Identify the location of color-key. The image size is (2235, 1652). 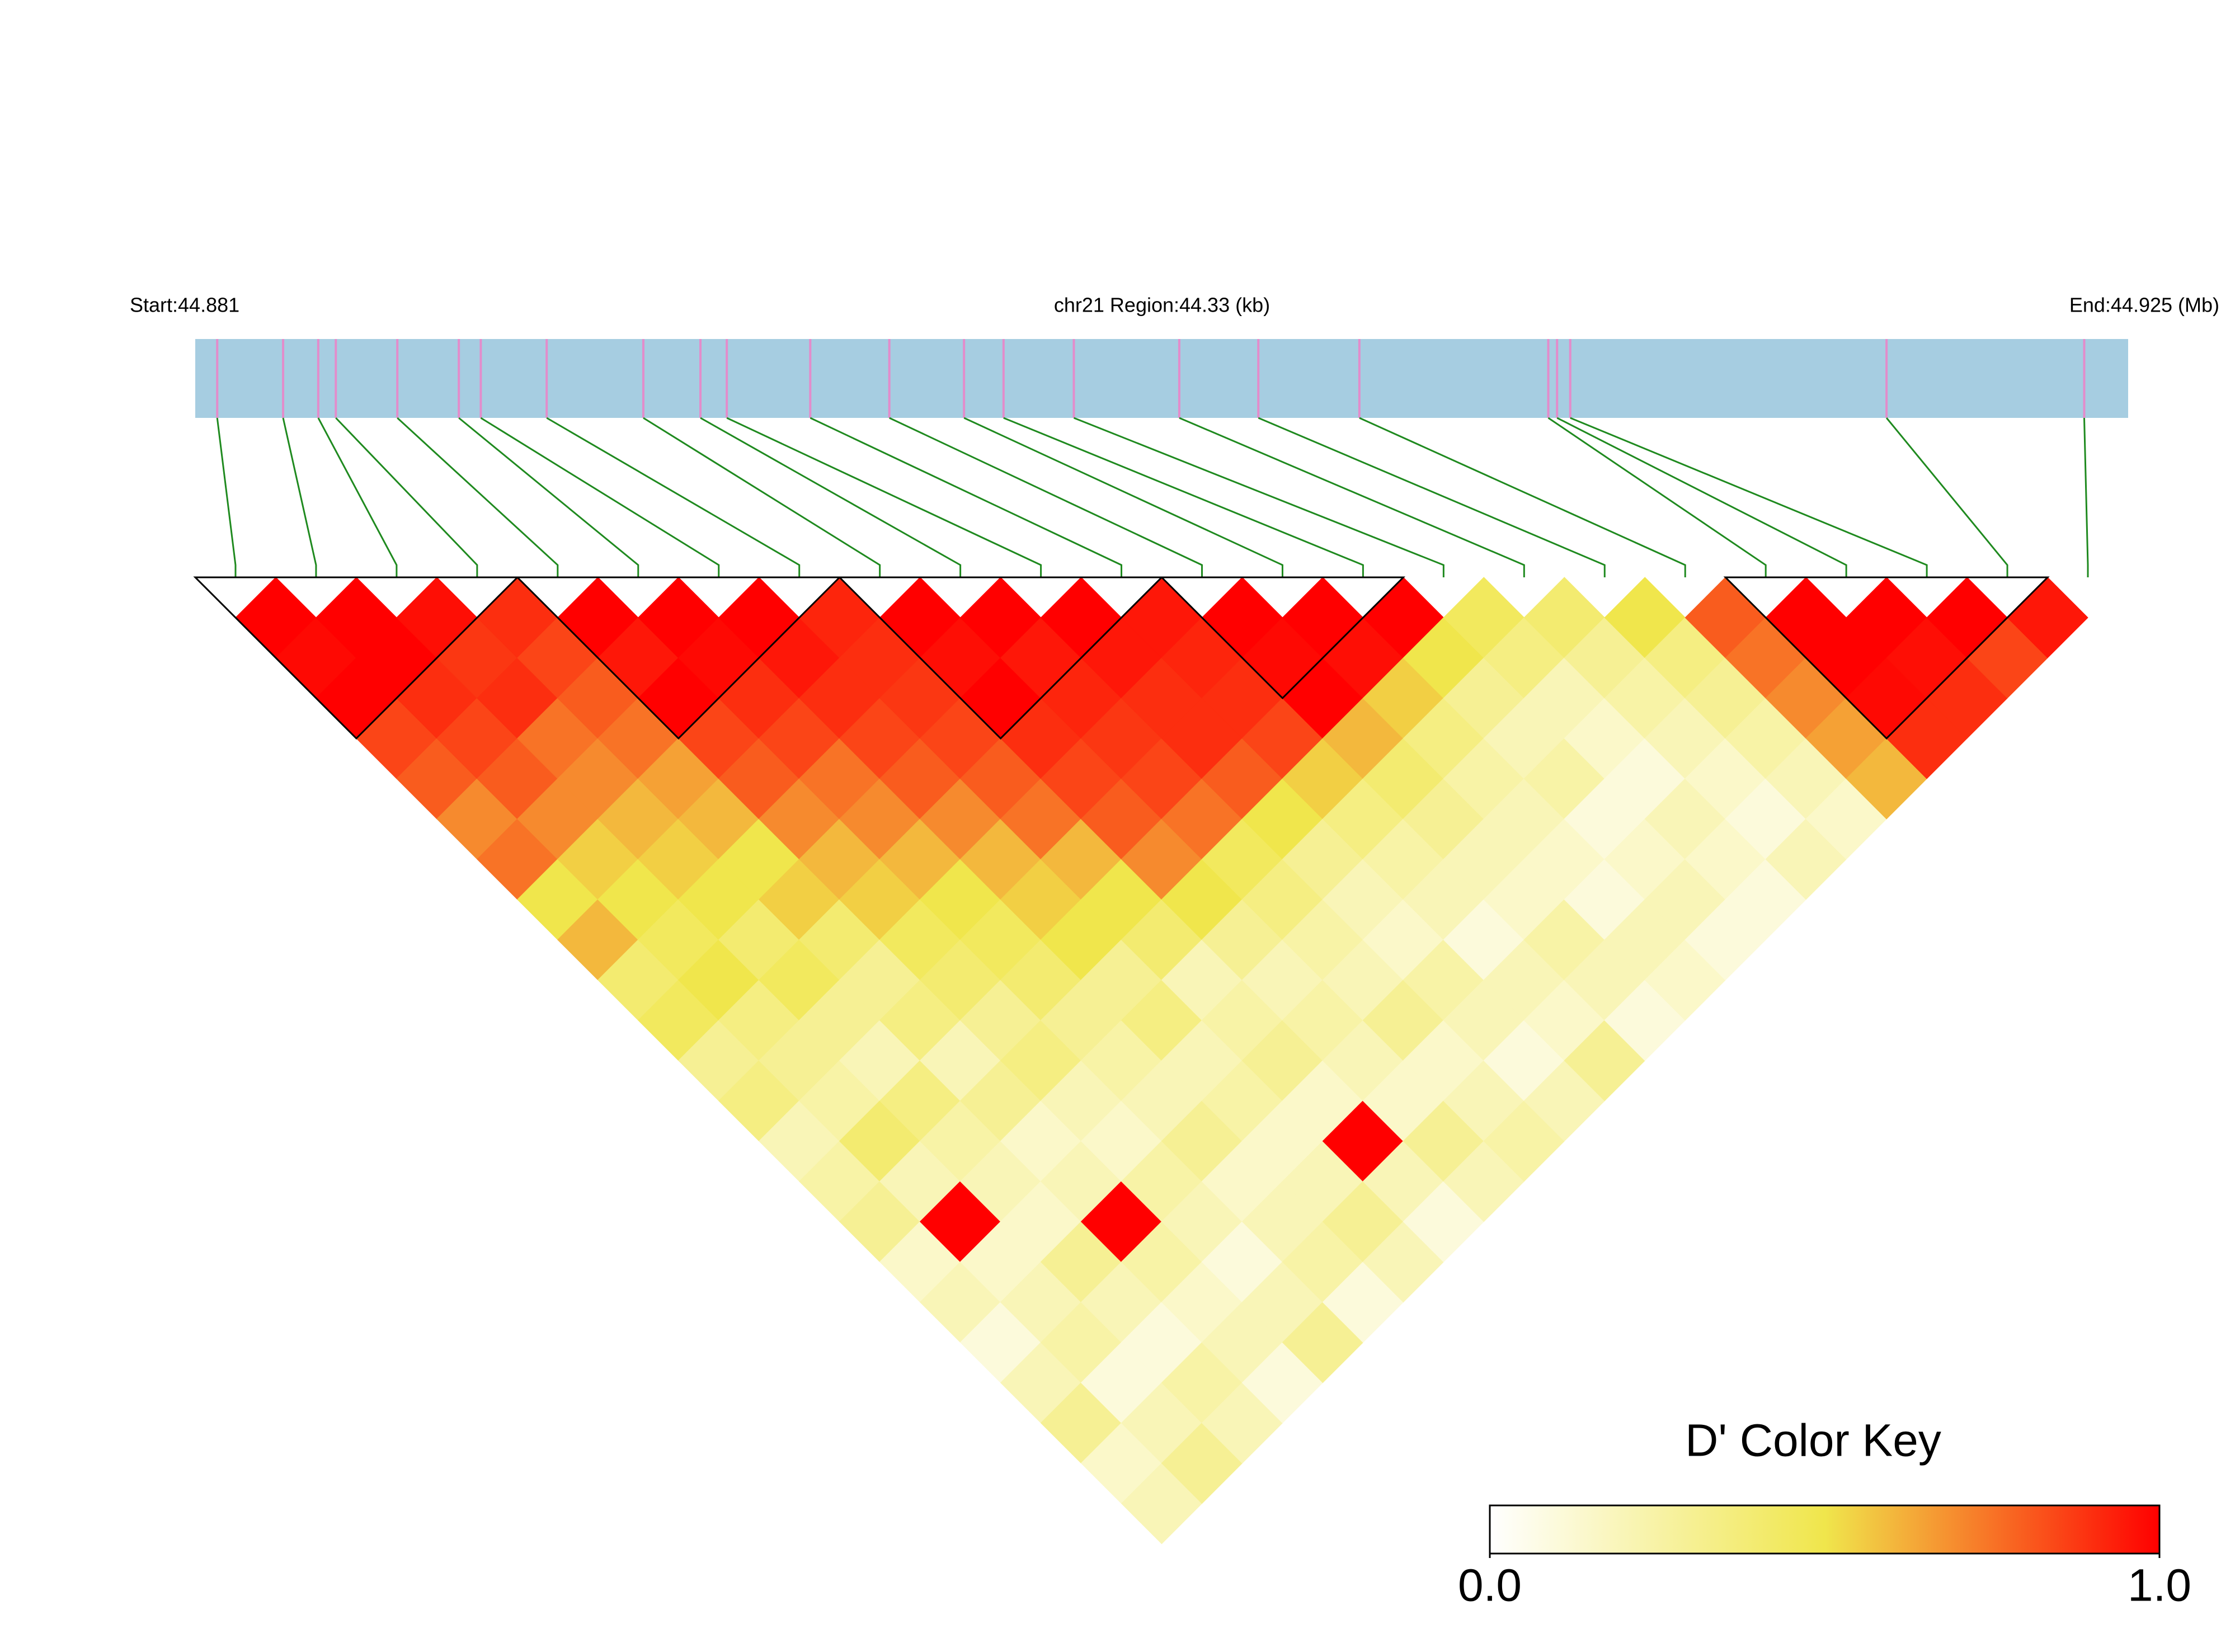
(1825, 1529).